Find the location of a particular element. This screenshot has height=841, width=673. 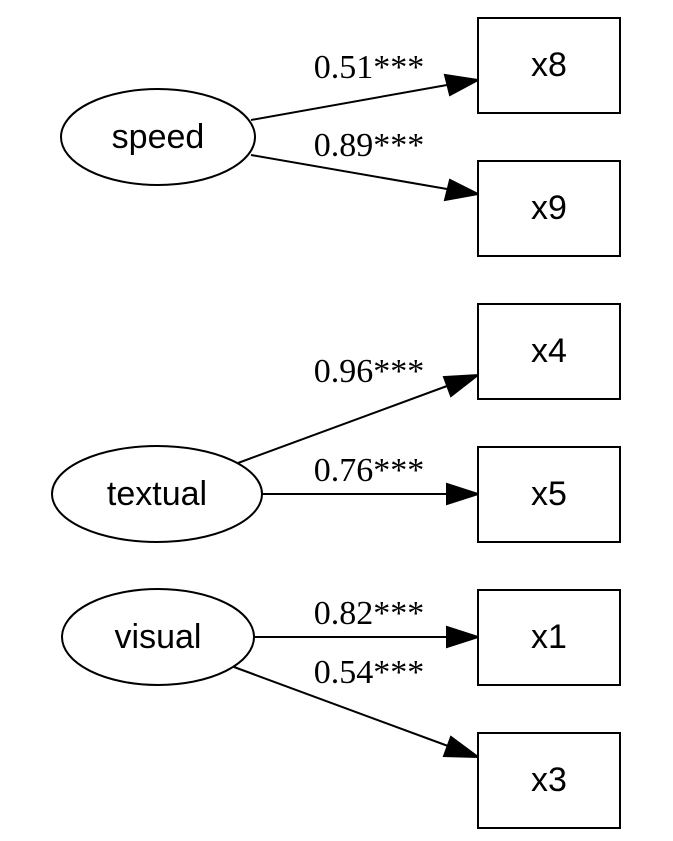

node-label: x1 is located at coordinates (549, 637).